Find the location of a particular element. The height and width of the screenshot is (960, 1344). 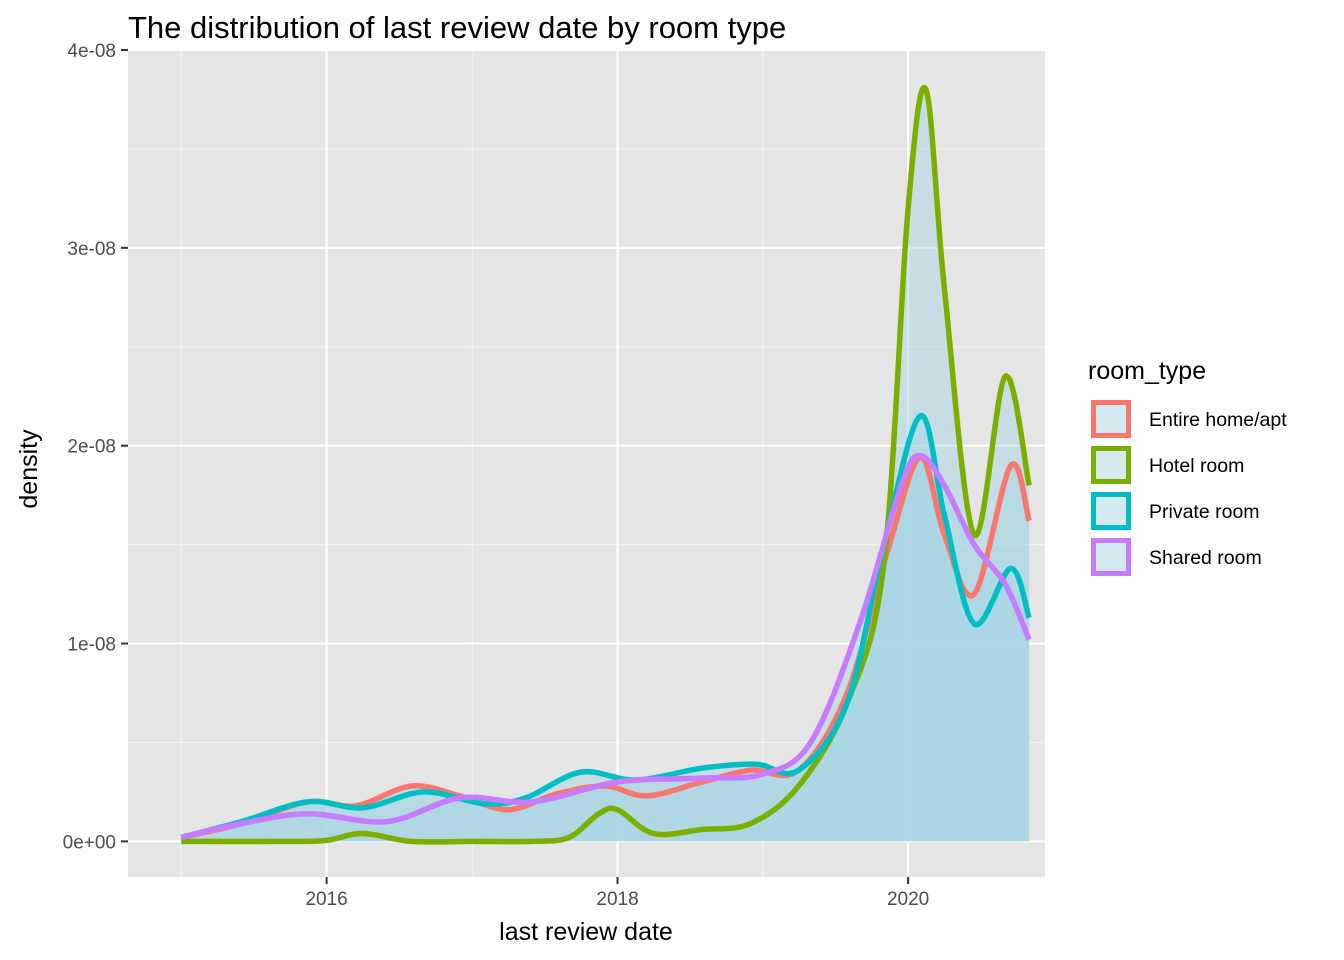

y-tick-label: 2e-08 is located at coordinates (91, 447).